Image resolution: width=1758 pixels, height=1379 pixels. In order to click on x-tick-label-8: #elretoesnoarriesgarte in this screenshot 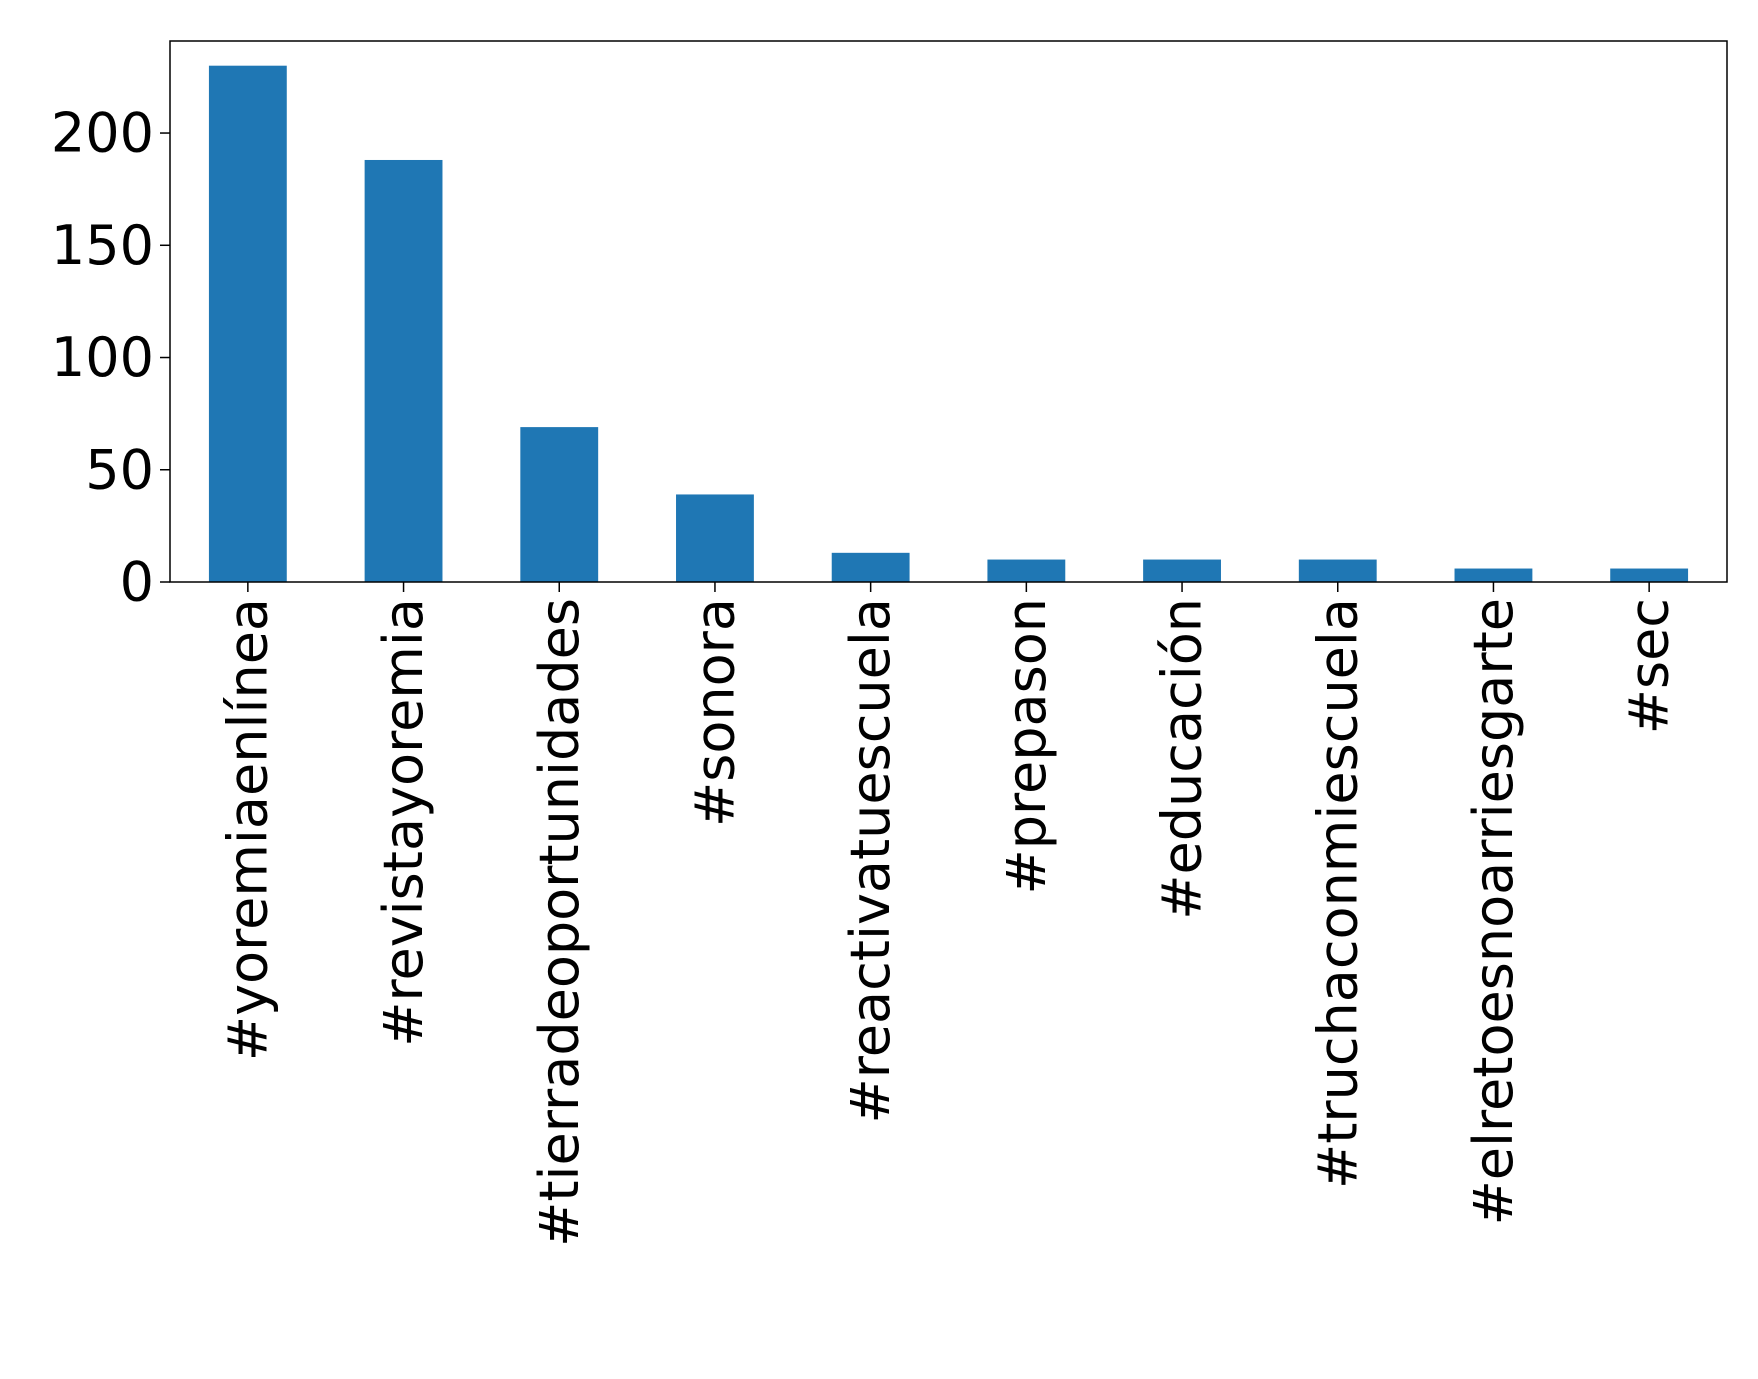, I will do `click(1493, 911)`.